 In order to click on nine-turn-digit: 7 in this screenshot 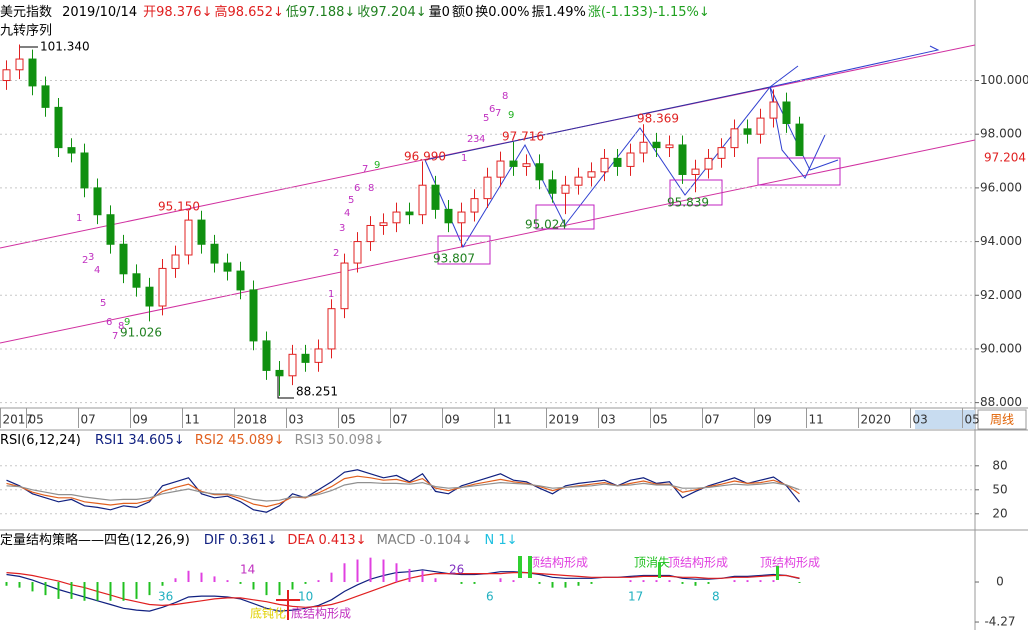, I will do `click(115, 336)`.